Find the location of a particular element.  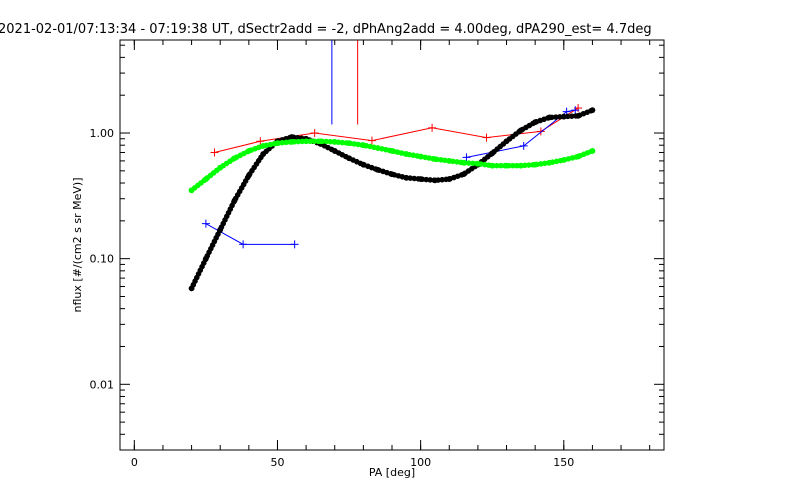

x-axis-label: PA [deg] is located at coordinates (392, 472).